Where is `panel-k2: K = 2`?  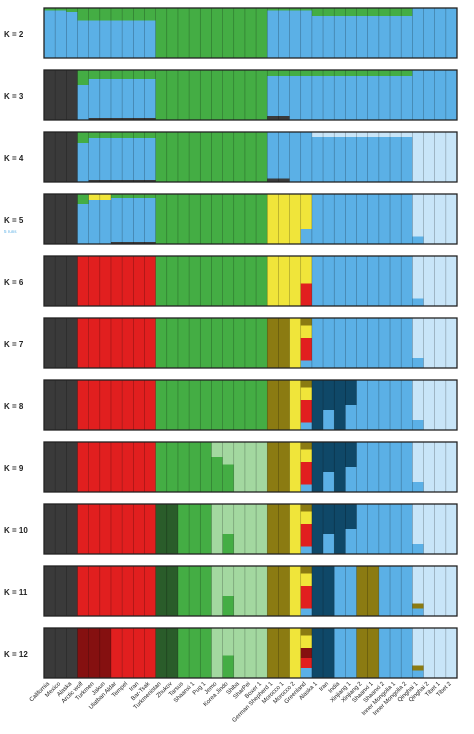 panel-k2: K = 2 is located at coordinates (231, 33).